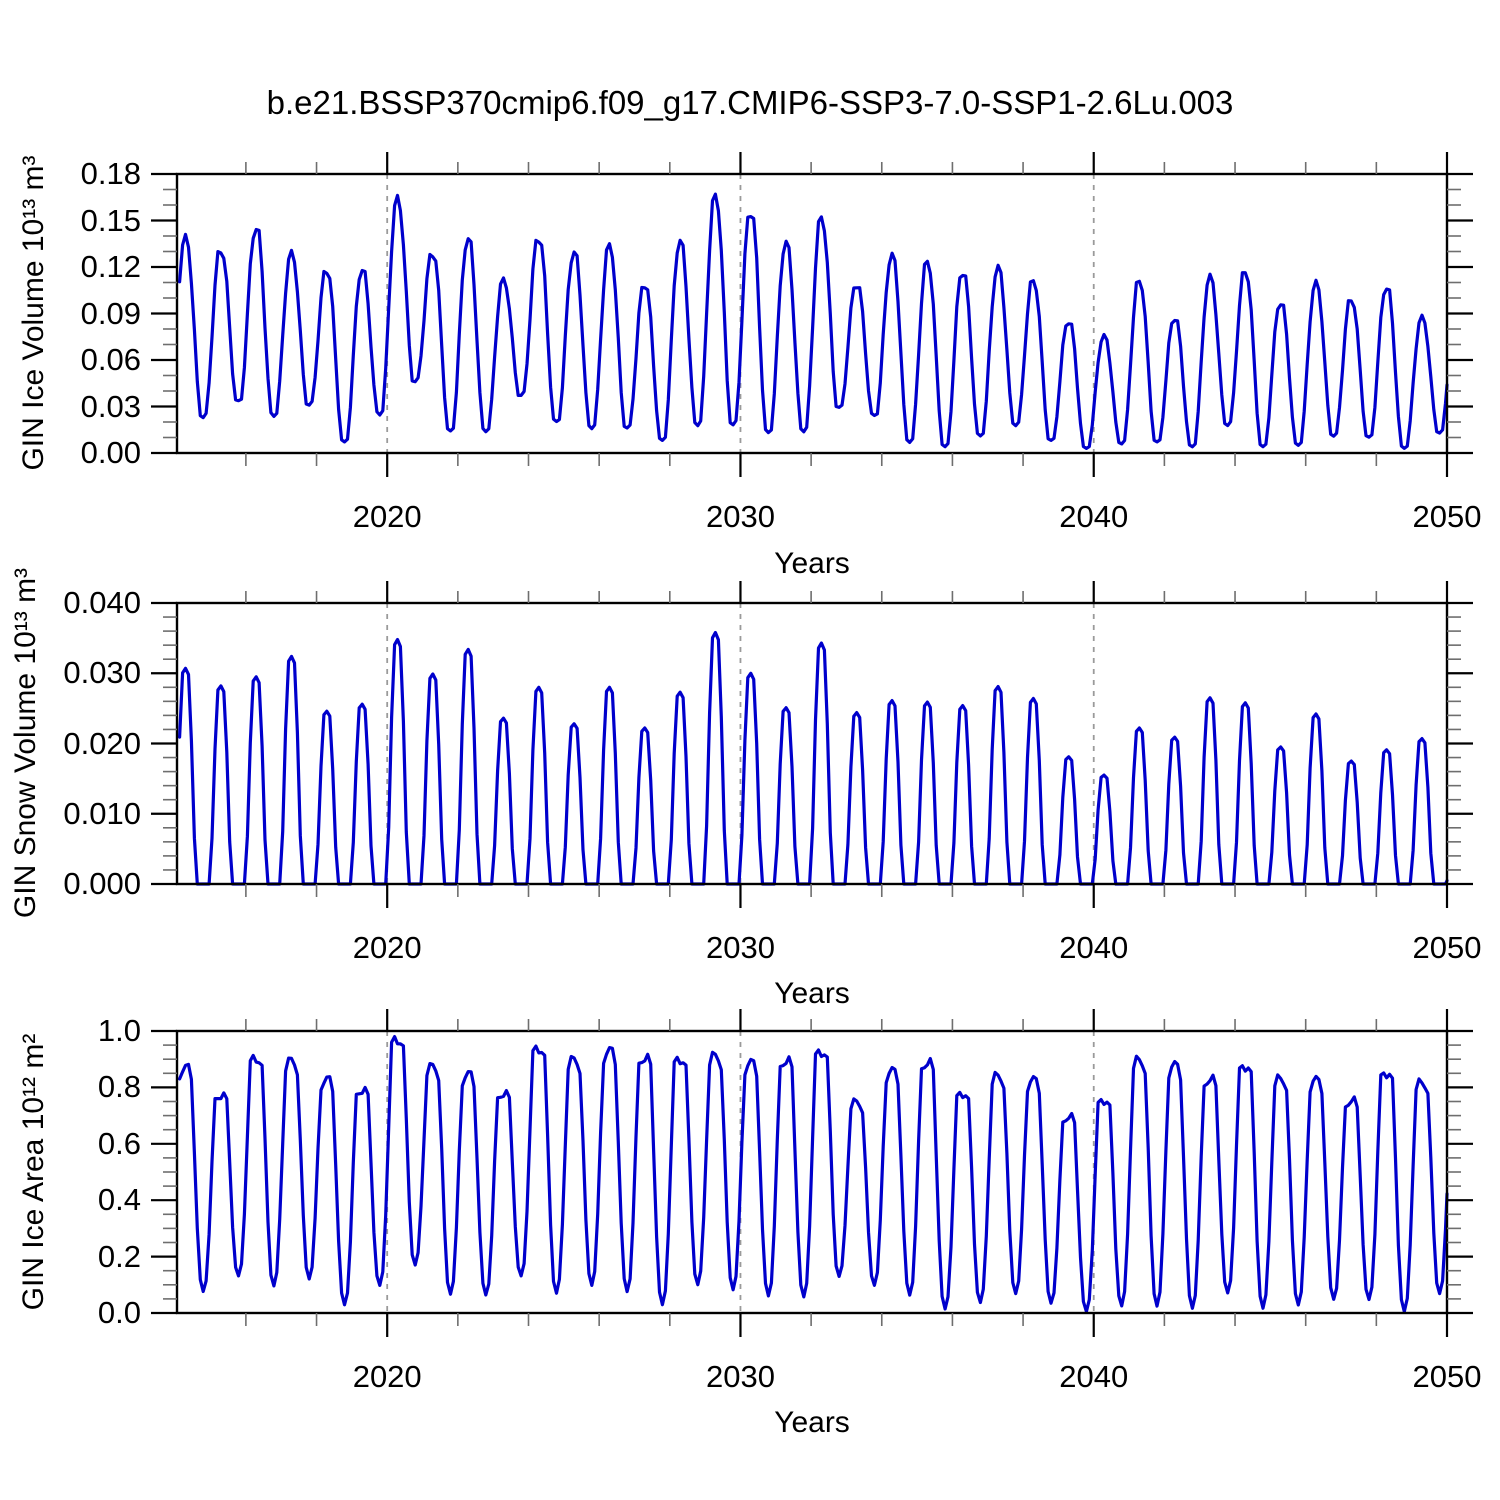 Image resolution: width=1500 pixels, height=1500 pixels. I want to click on y-tick-label: 0.00, so click(110, 452).